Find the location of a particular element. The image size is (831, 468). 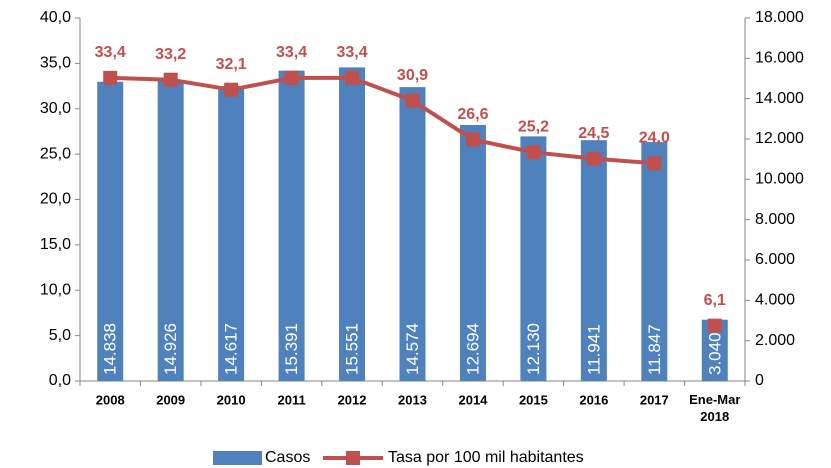

line-value-label: 25,2 is located at coordinates (533, 127).